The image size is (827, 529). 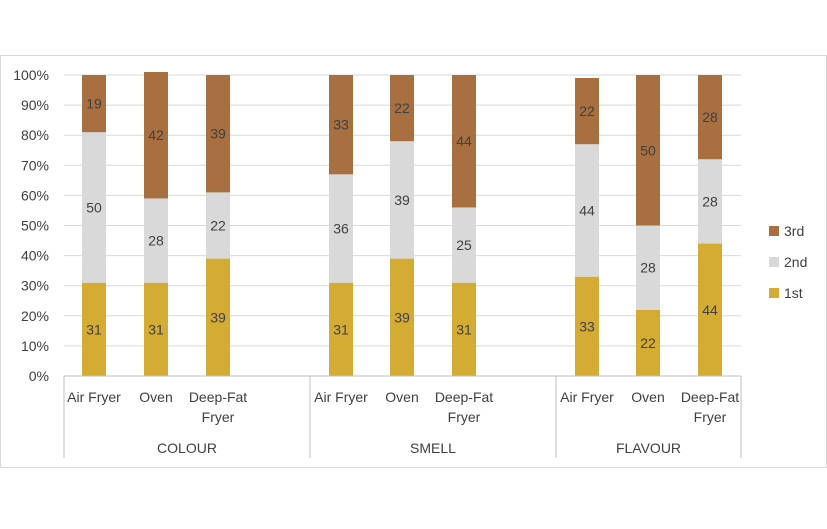 What do you see at coordinates (35, 346) in the screenshot?
I see `y-tick-label: 10%` at bounding box center [35, 346].